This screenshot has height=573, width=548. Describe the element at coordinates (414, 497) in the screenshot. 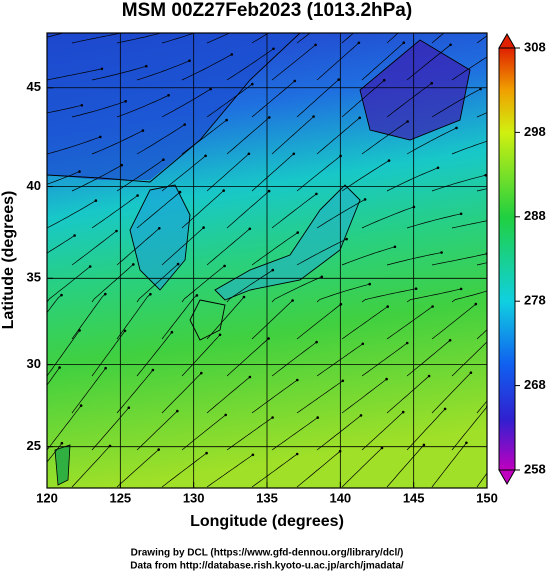

I see `x-tick-label: 145` at that location.